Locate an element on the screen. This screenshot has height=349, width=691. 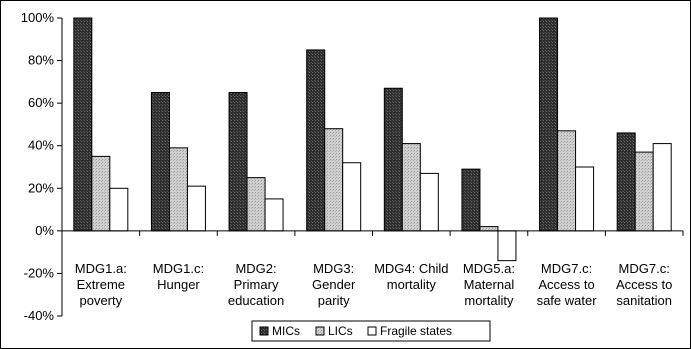
y-tick-label: -20% is located at coordinates (39, 272).